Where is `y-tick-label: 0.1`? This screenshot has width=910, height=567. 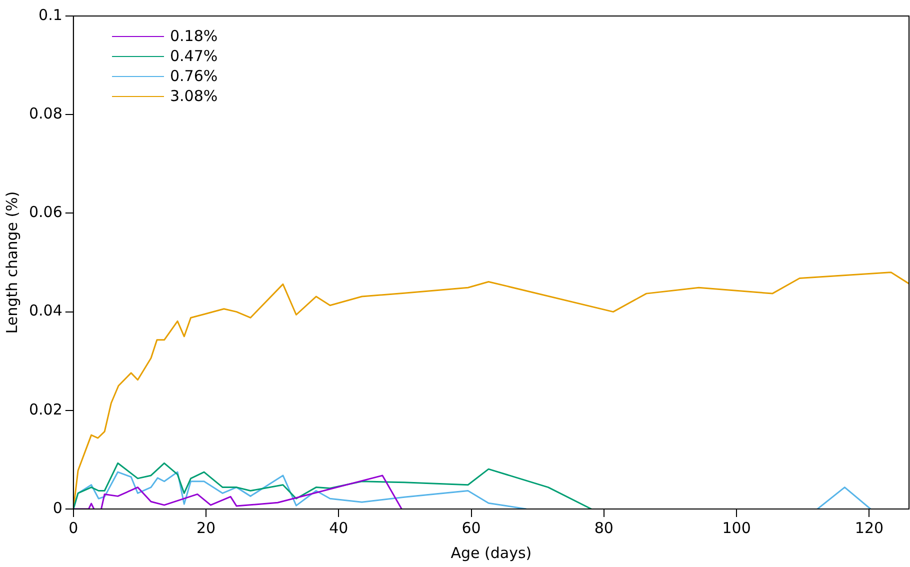
y-tick-label: 0.1 is located at coordinates (50, 15).